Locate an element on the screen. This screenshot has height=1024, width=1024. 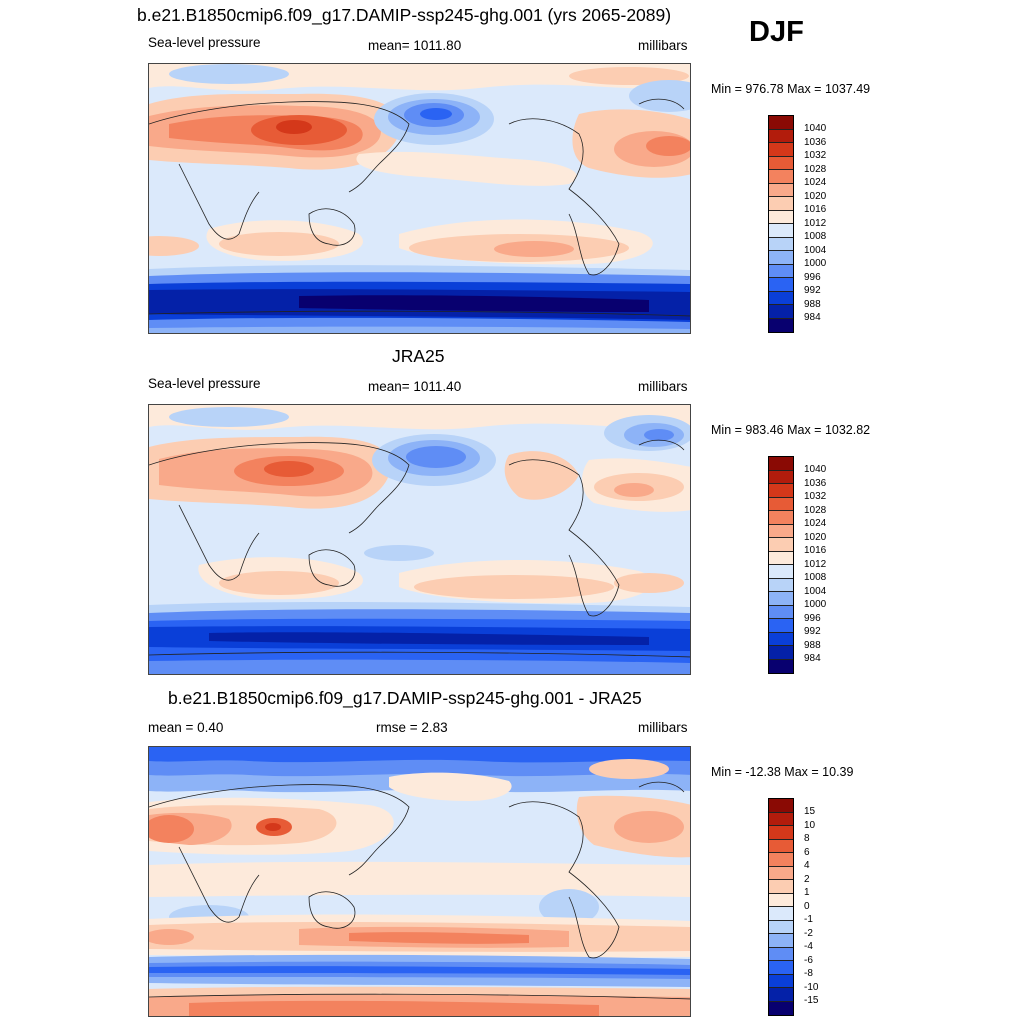
panel3-units-label: millibars is located at coordinates (663, 727).